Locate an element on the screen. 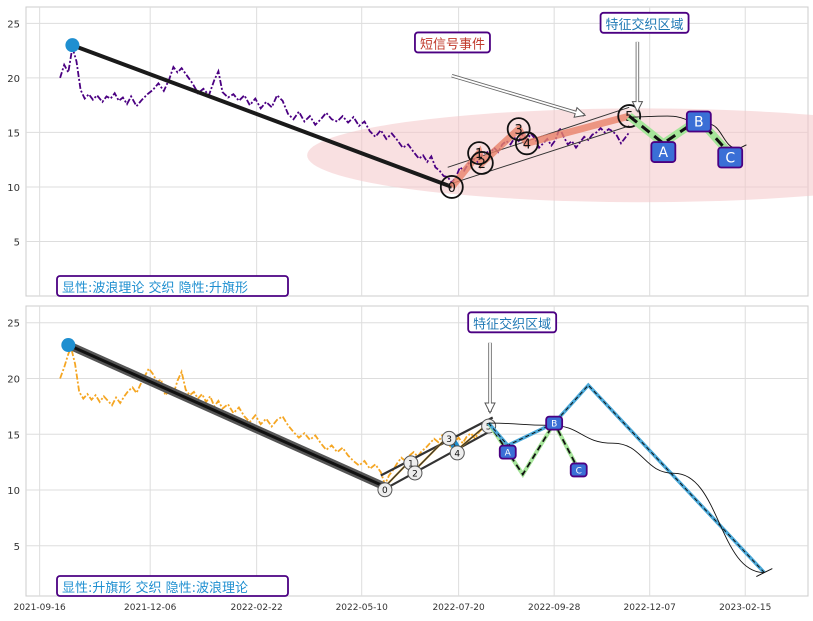 The height and width of the screenshot is (621, 813). x-tick-label: 2022-02-22 is located at coordinates (256, 608).